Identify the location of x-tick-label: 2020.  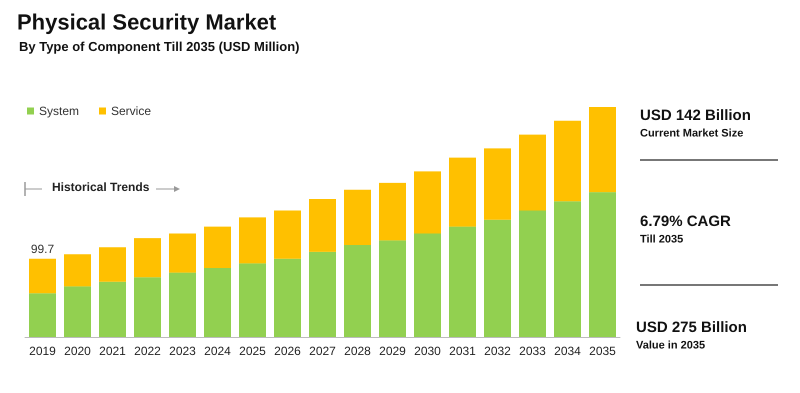
(78, 351).